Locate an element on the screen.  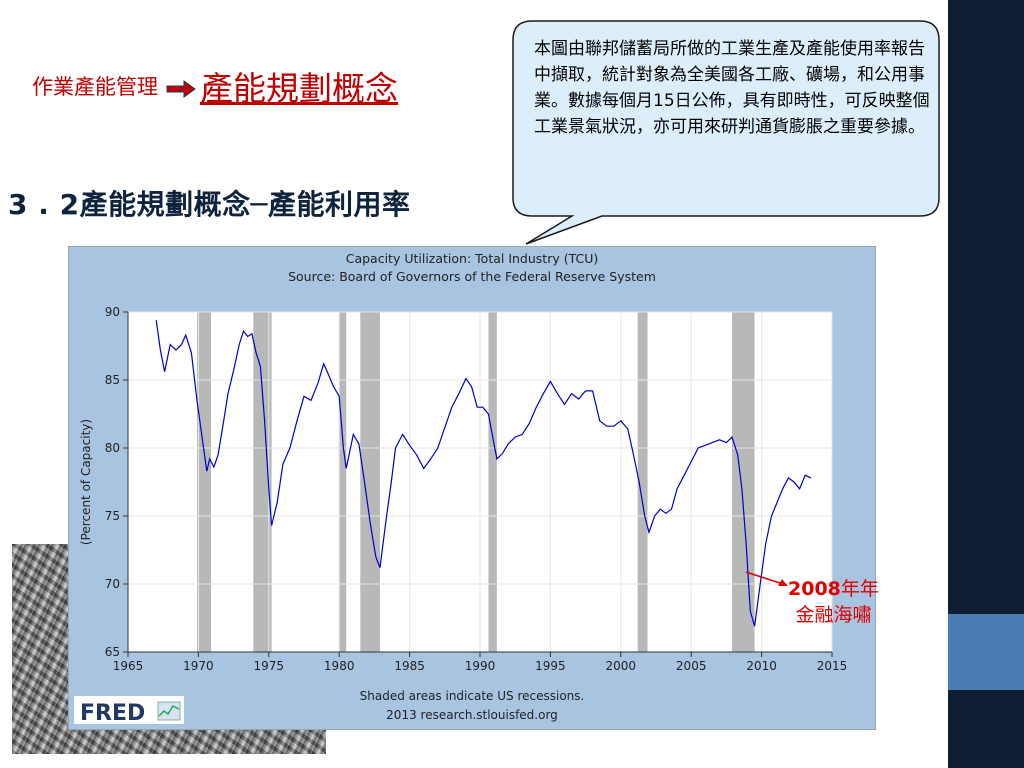
right-arrow-icon is located at coordinates (181, 89).